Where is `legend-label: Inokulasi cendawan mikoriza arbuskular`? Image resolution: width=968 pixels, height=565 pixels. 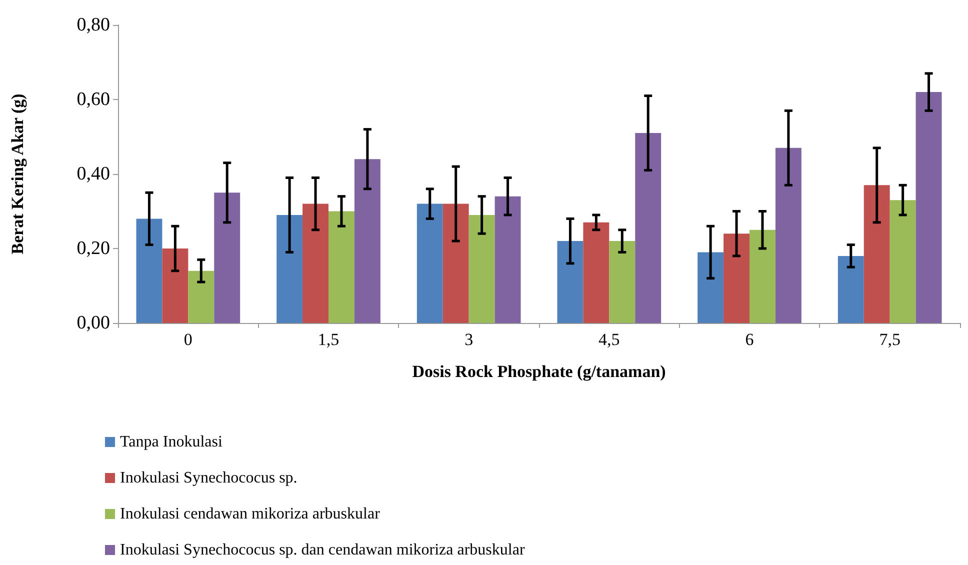 legend-label: Inokulasi cendawan mikoriza arbuskular is located at coordinates (250, 514).